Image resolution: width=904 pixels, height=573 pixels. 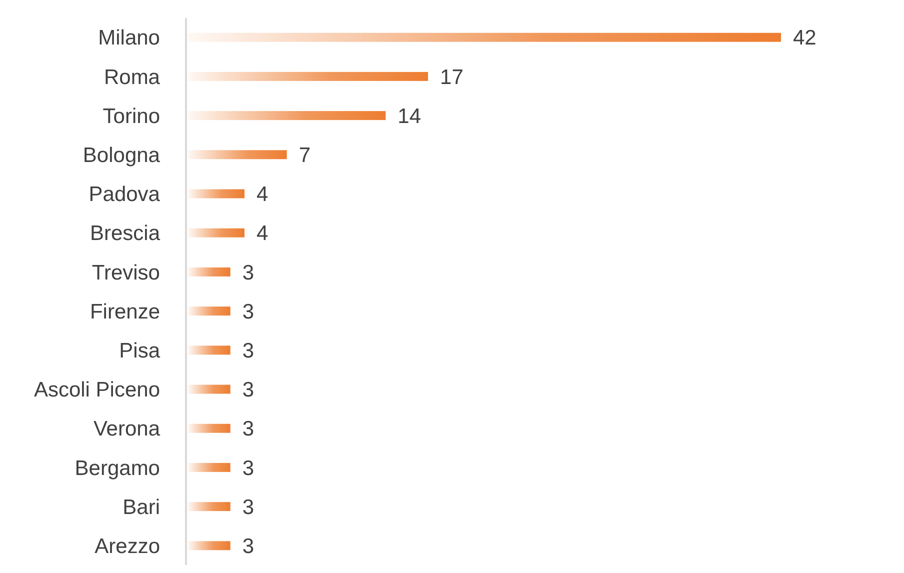 I want to click on y-tick-label: Milano, so click(x=129, y=38).